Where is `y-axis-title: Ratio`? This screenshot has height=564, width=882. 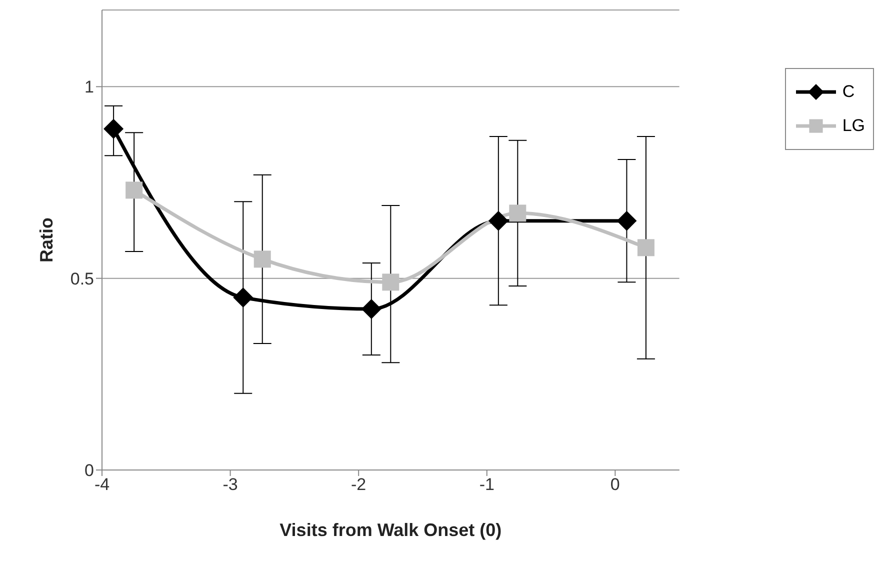 y-axis-title: Ratio is located at coordinates (46, 239).